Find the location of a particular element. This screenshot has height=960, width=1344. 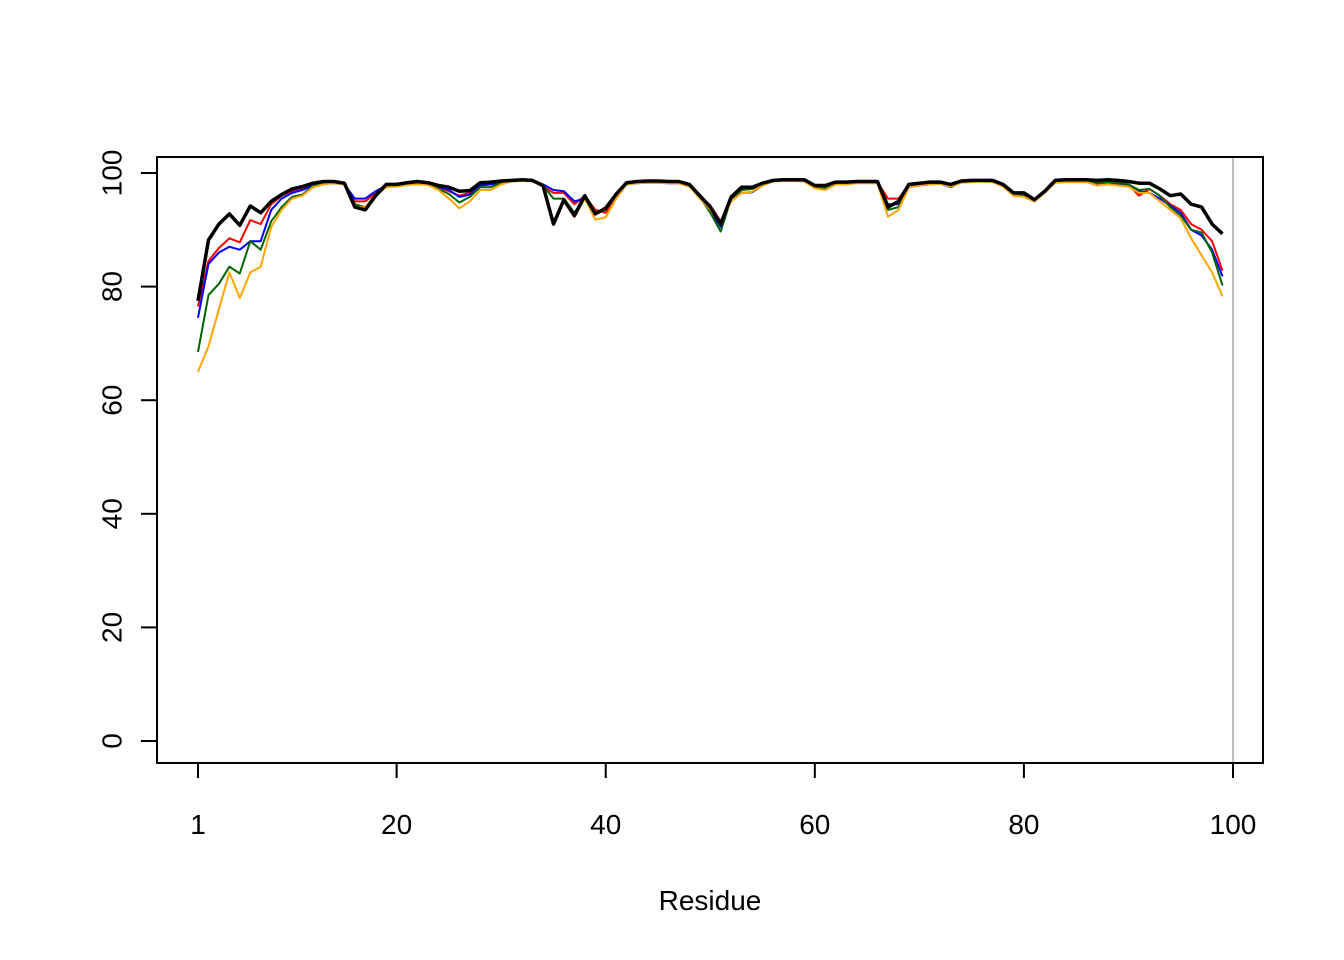

y-tick-label: 60 is located at coordinates (112, 400).